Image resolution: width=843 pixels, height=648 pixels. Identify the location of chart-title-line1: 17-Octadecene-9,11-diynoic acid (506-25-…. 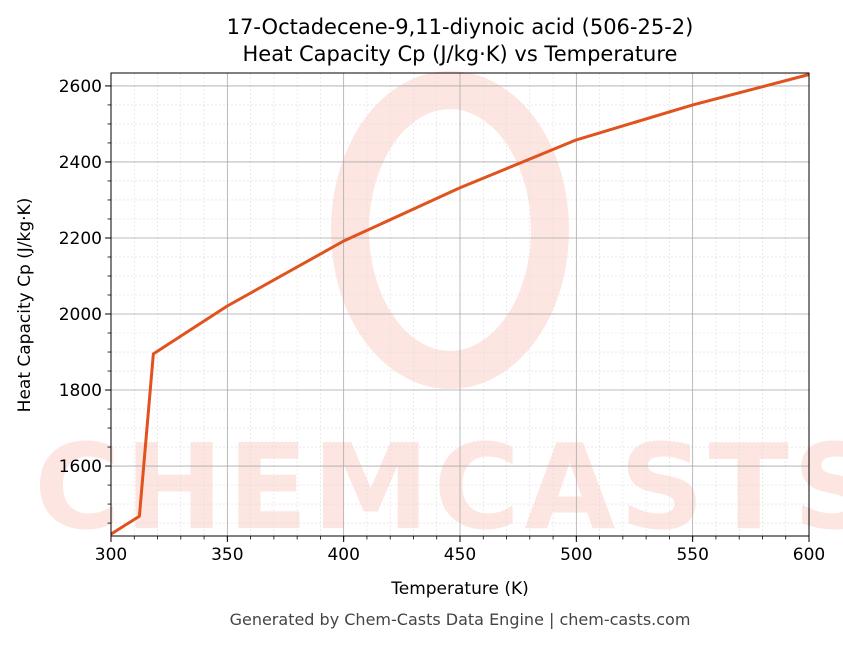
(460, 27).